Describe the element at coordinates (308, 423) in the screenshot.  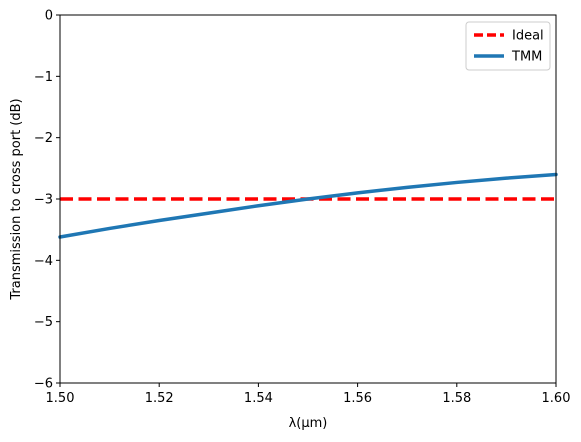
I see `x-axis-label: λ(μm)` at that location.